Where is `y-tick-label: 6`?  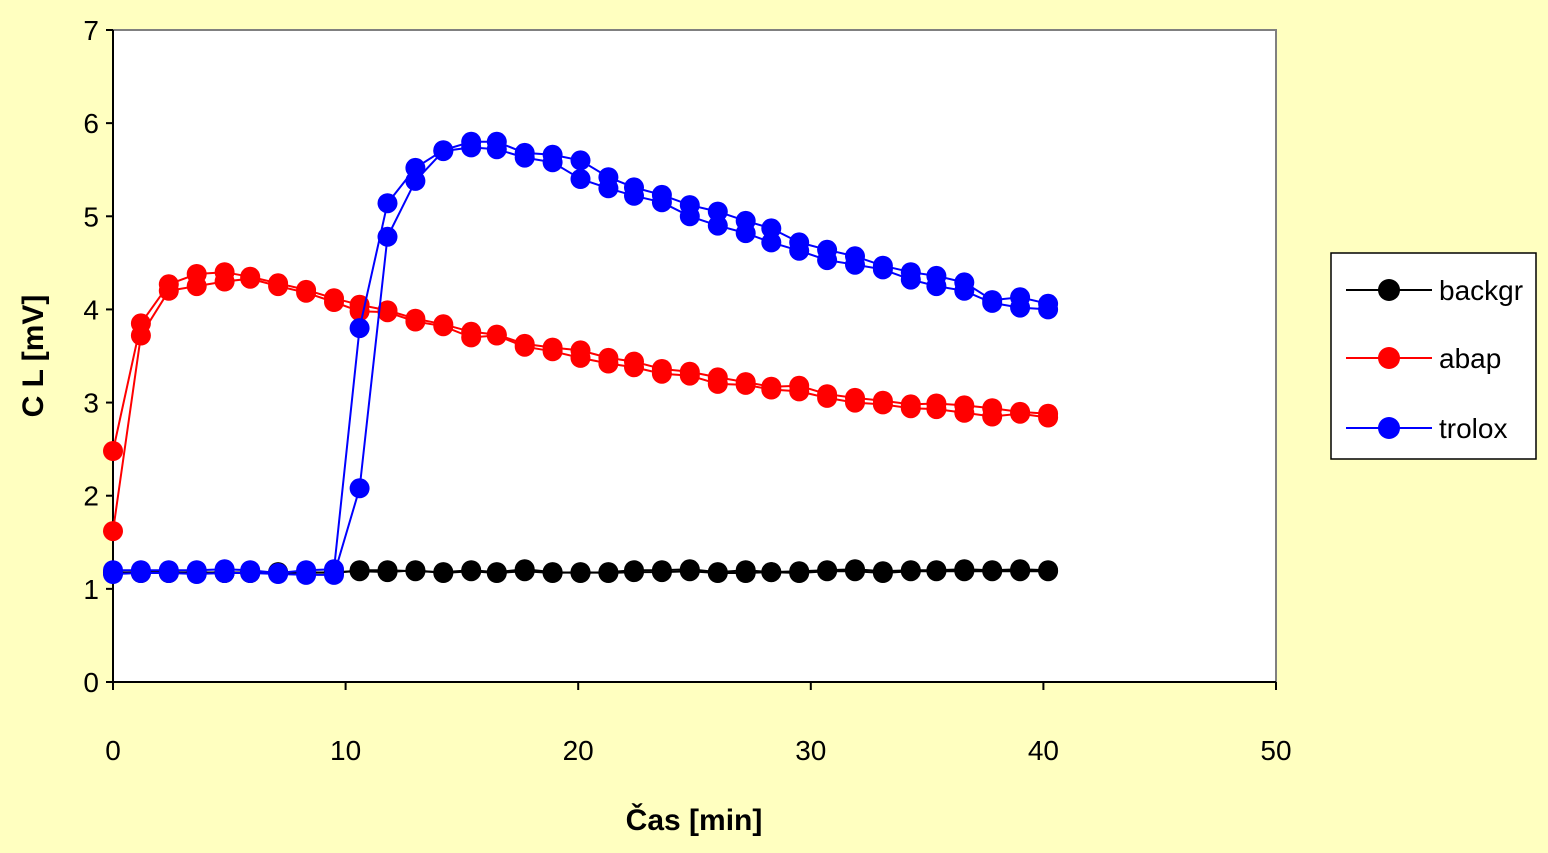
y-tick-label: 6 is located at coordinates (91, 123).